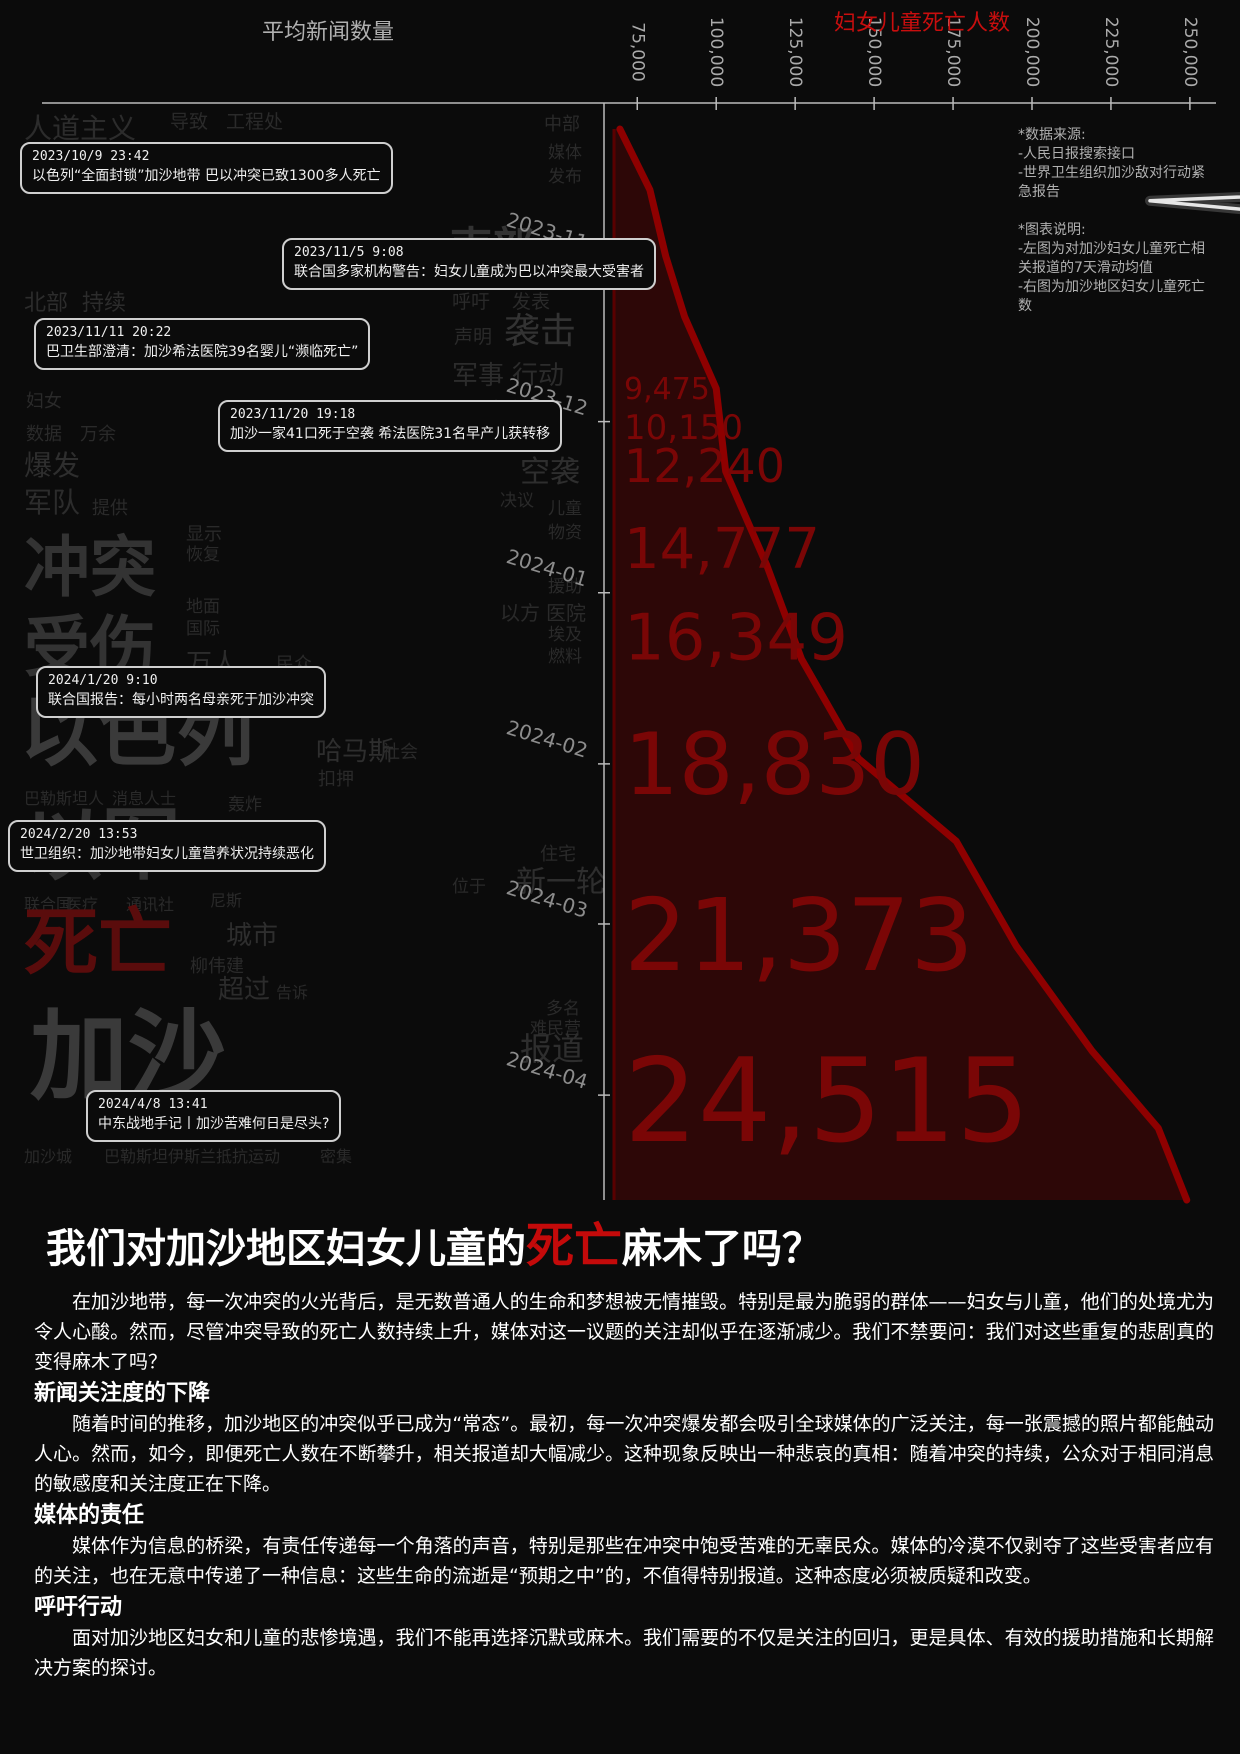 The height and width of the screenshot is (1754, 1240). I want to click on annotation-text: 世卫组织：加沙地带妇女儿童营养状况持续恶化, so click(167, 854).